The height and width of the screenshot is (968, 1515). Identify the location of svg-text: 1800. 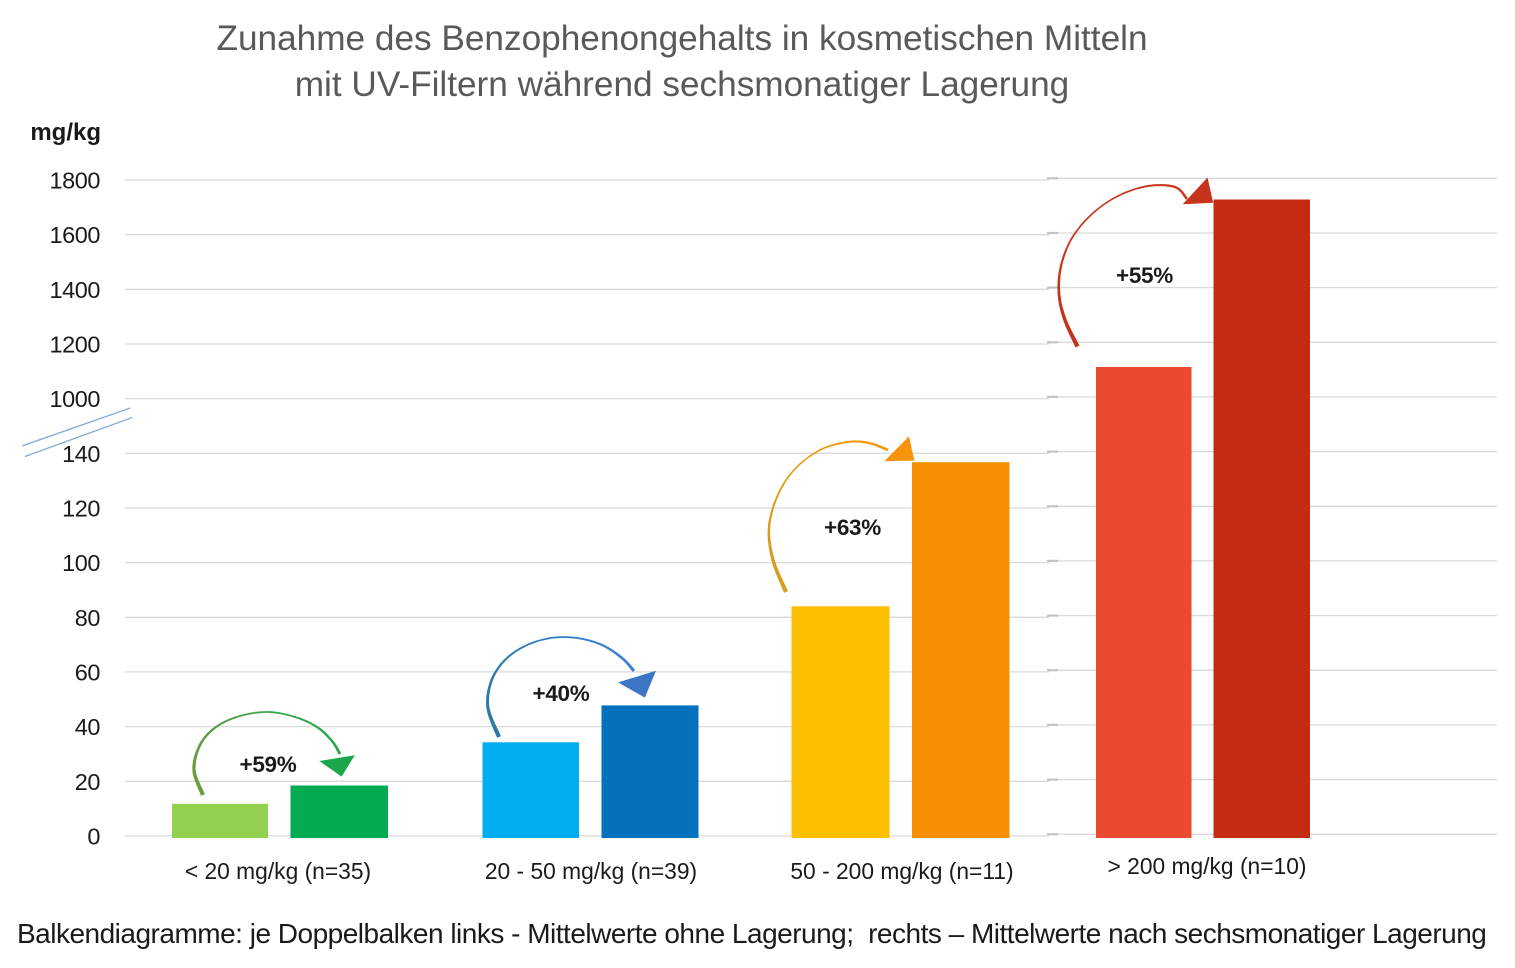
(75, 181).